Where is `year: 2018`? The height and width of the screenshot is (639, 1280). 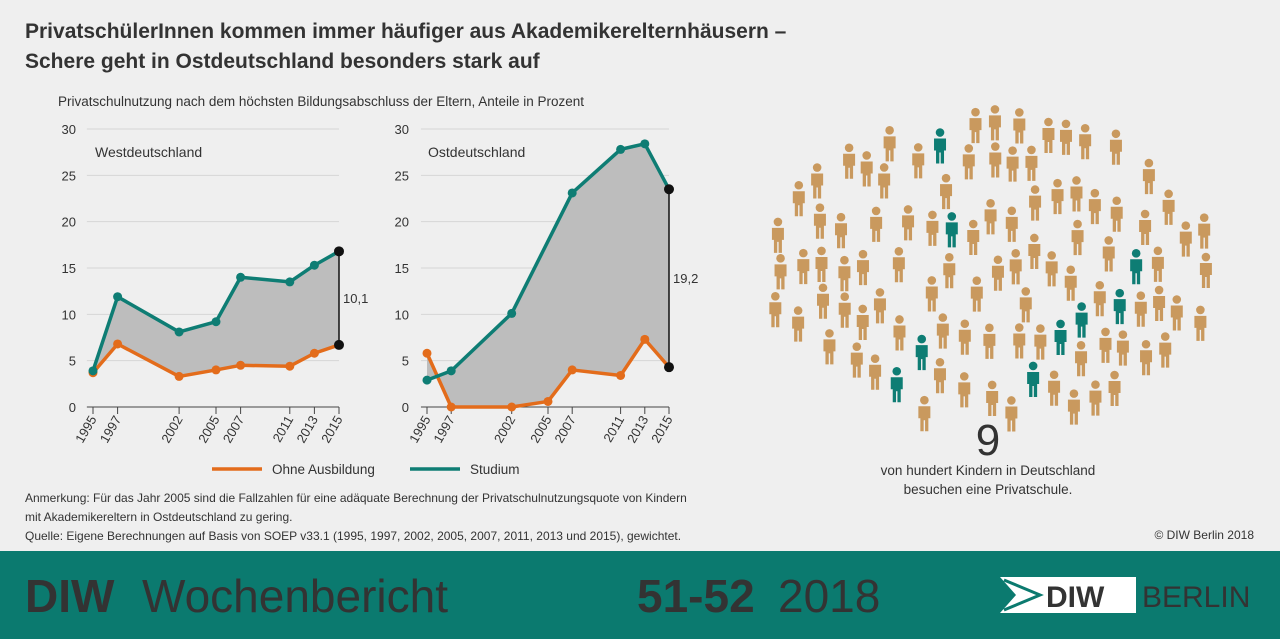 year: 2018 is located at coordinates (829, 596).